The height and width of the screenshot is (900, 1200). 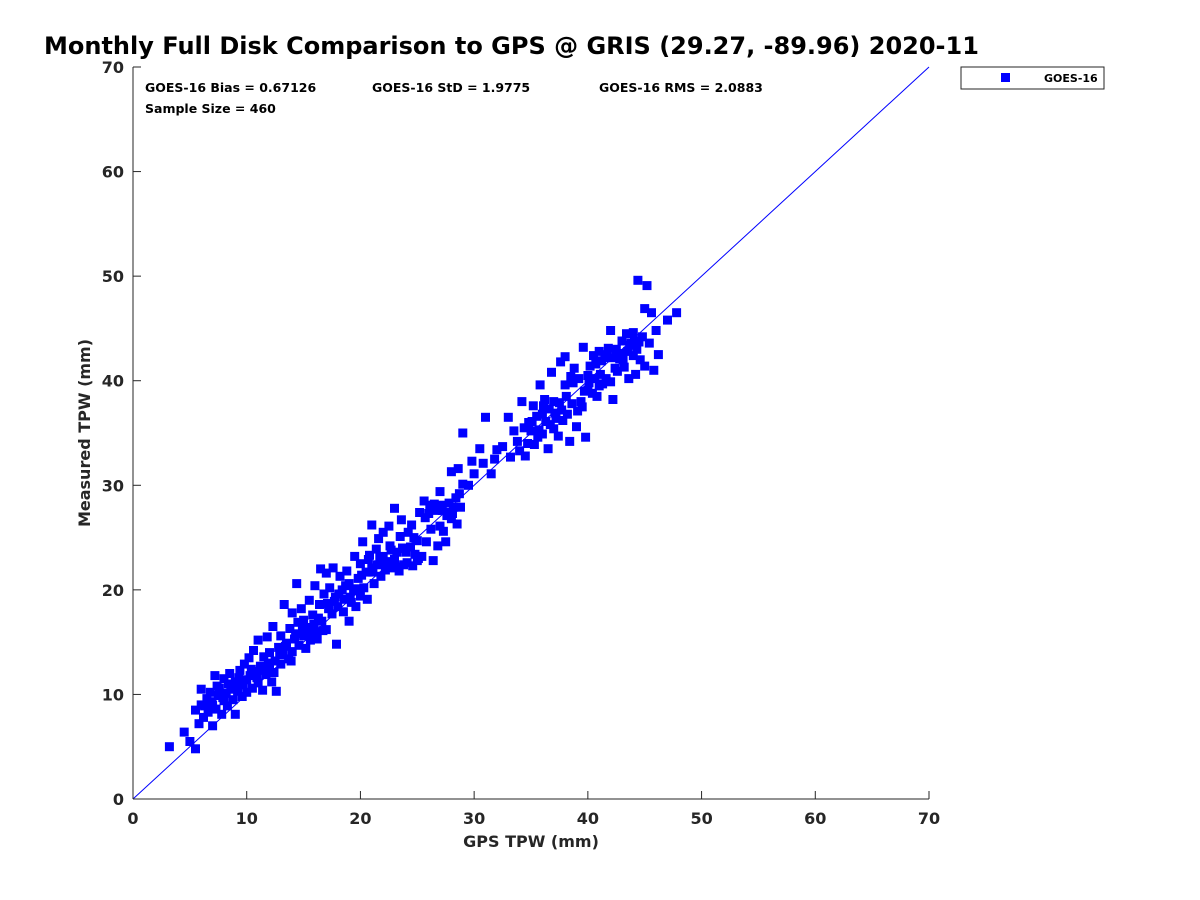 I want to click on y-tick-label: 60, so click(x=113, y=172).